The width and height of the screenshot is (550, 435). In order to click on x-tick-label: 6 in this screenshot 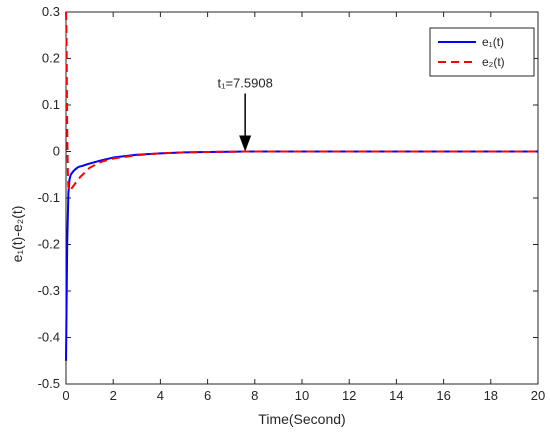, I will do `click(207, 395)`.